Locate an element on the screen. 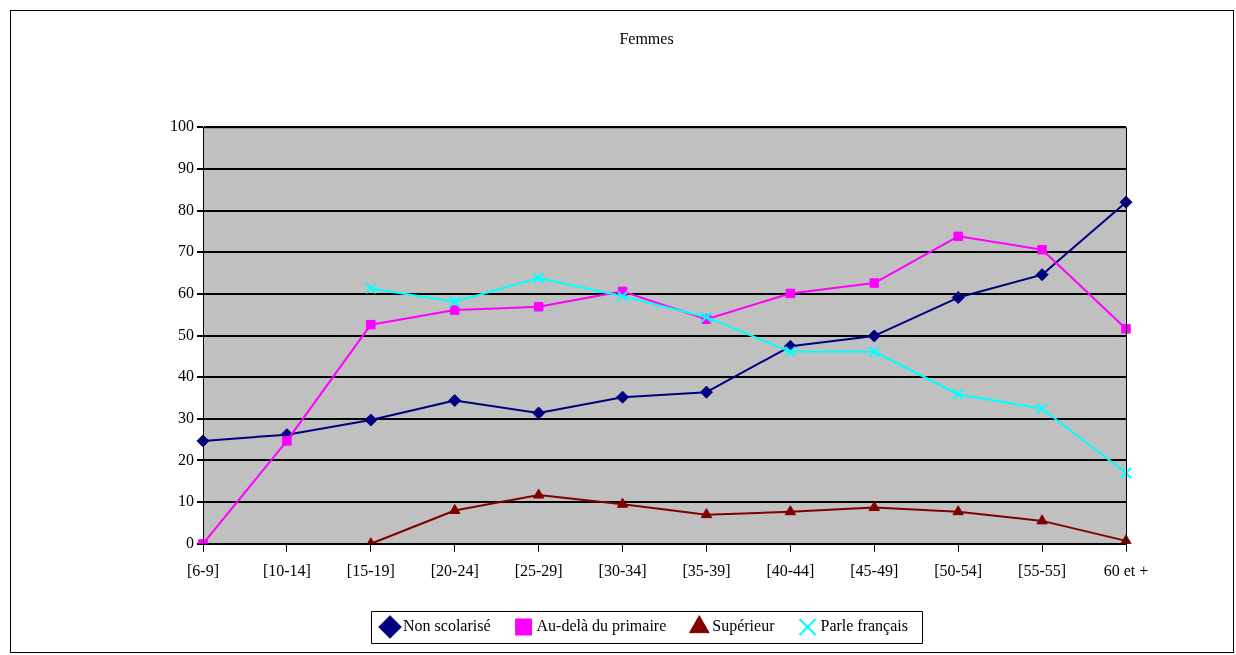  legend-label: Non scolarisé is located at coordinates (447, 626).